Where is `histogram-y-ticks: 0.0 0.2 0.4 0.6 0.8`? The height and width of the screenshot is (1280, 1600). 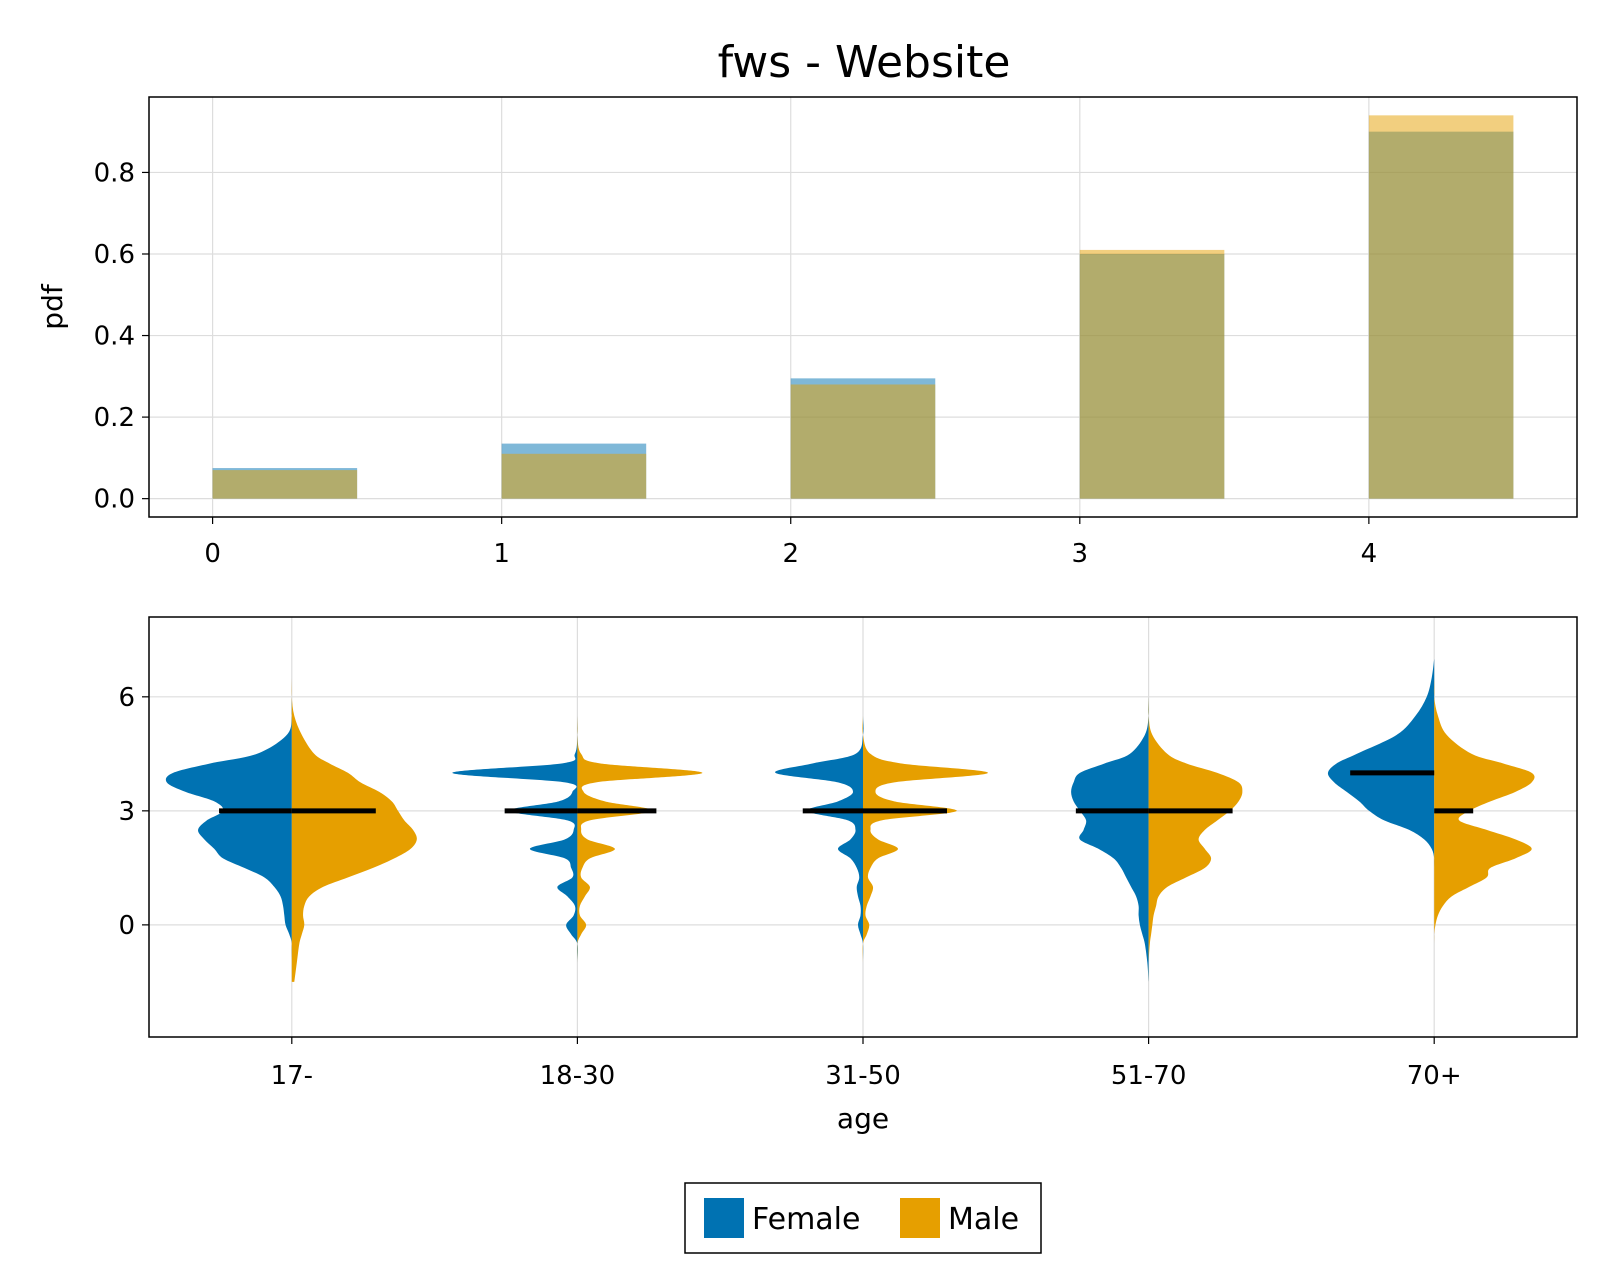
histogram-y-ticks: 0.0 0.2 0.4 0.6 0.8 is located at coordinates (121, 336).